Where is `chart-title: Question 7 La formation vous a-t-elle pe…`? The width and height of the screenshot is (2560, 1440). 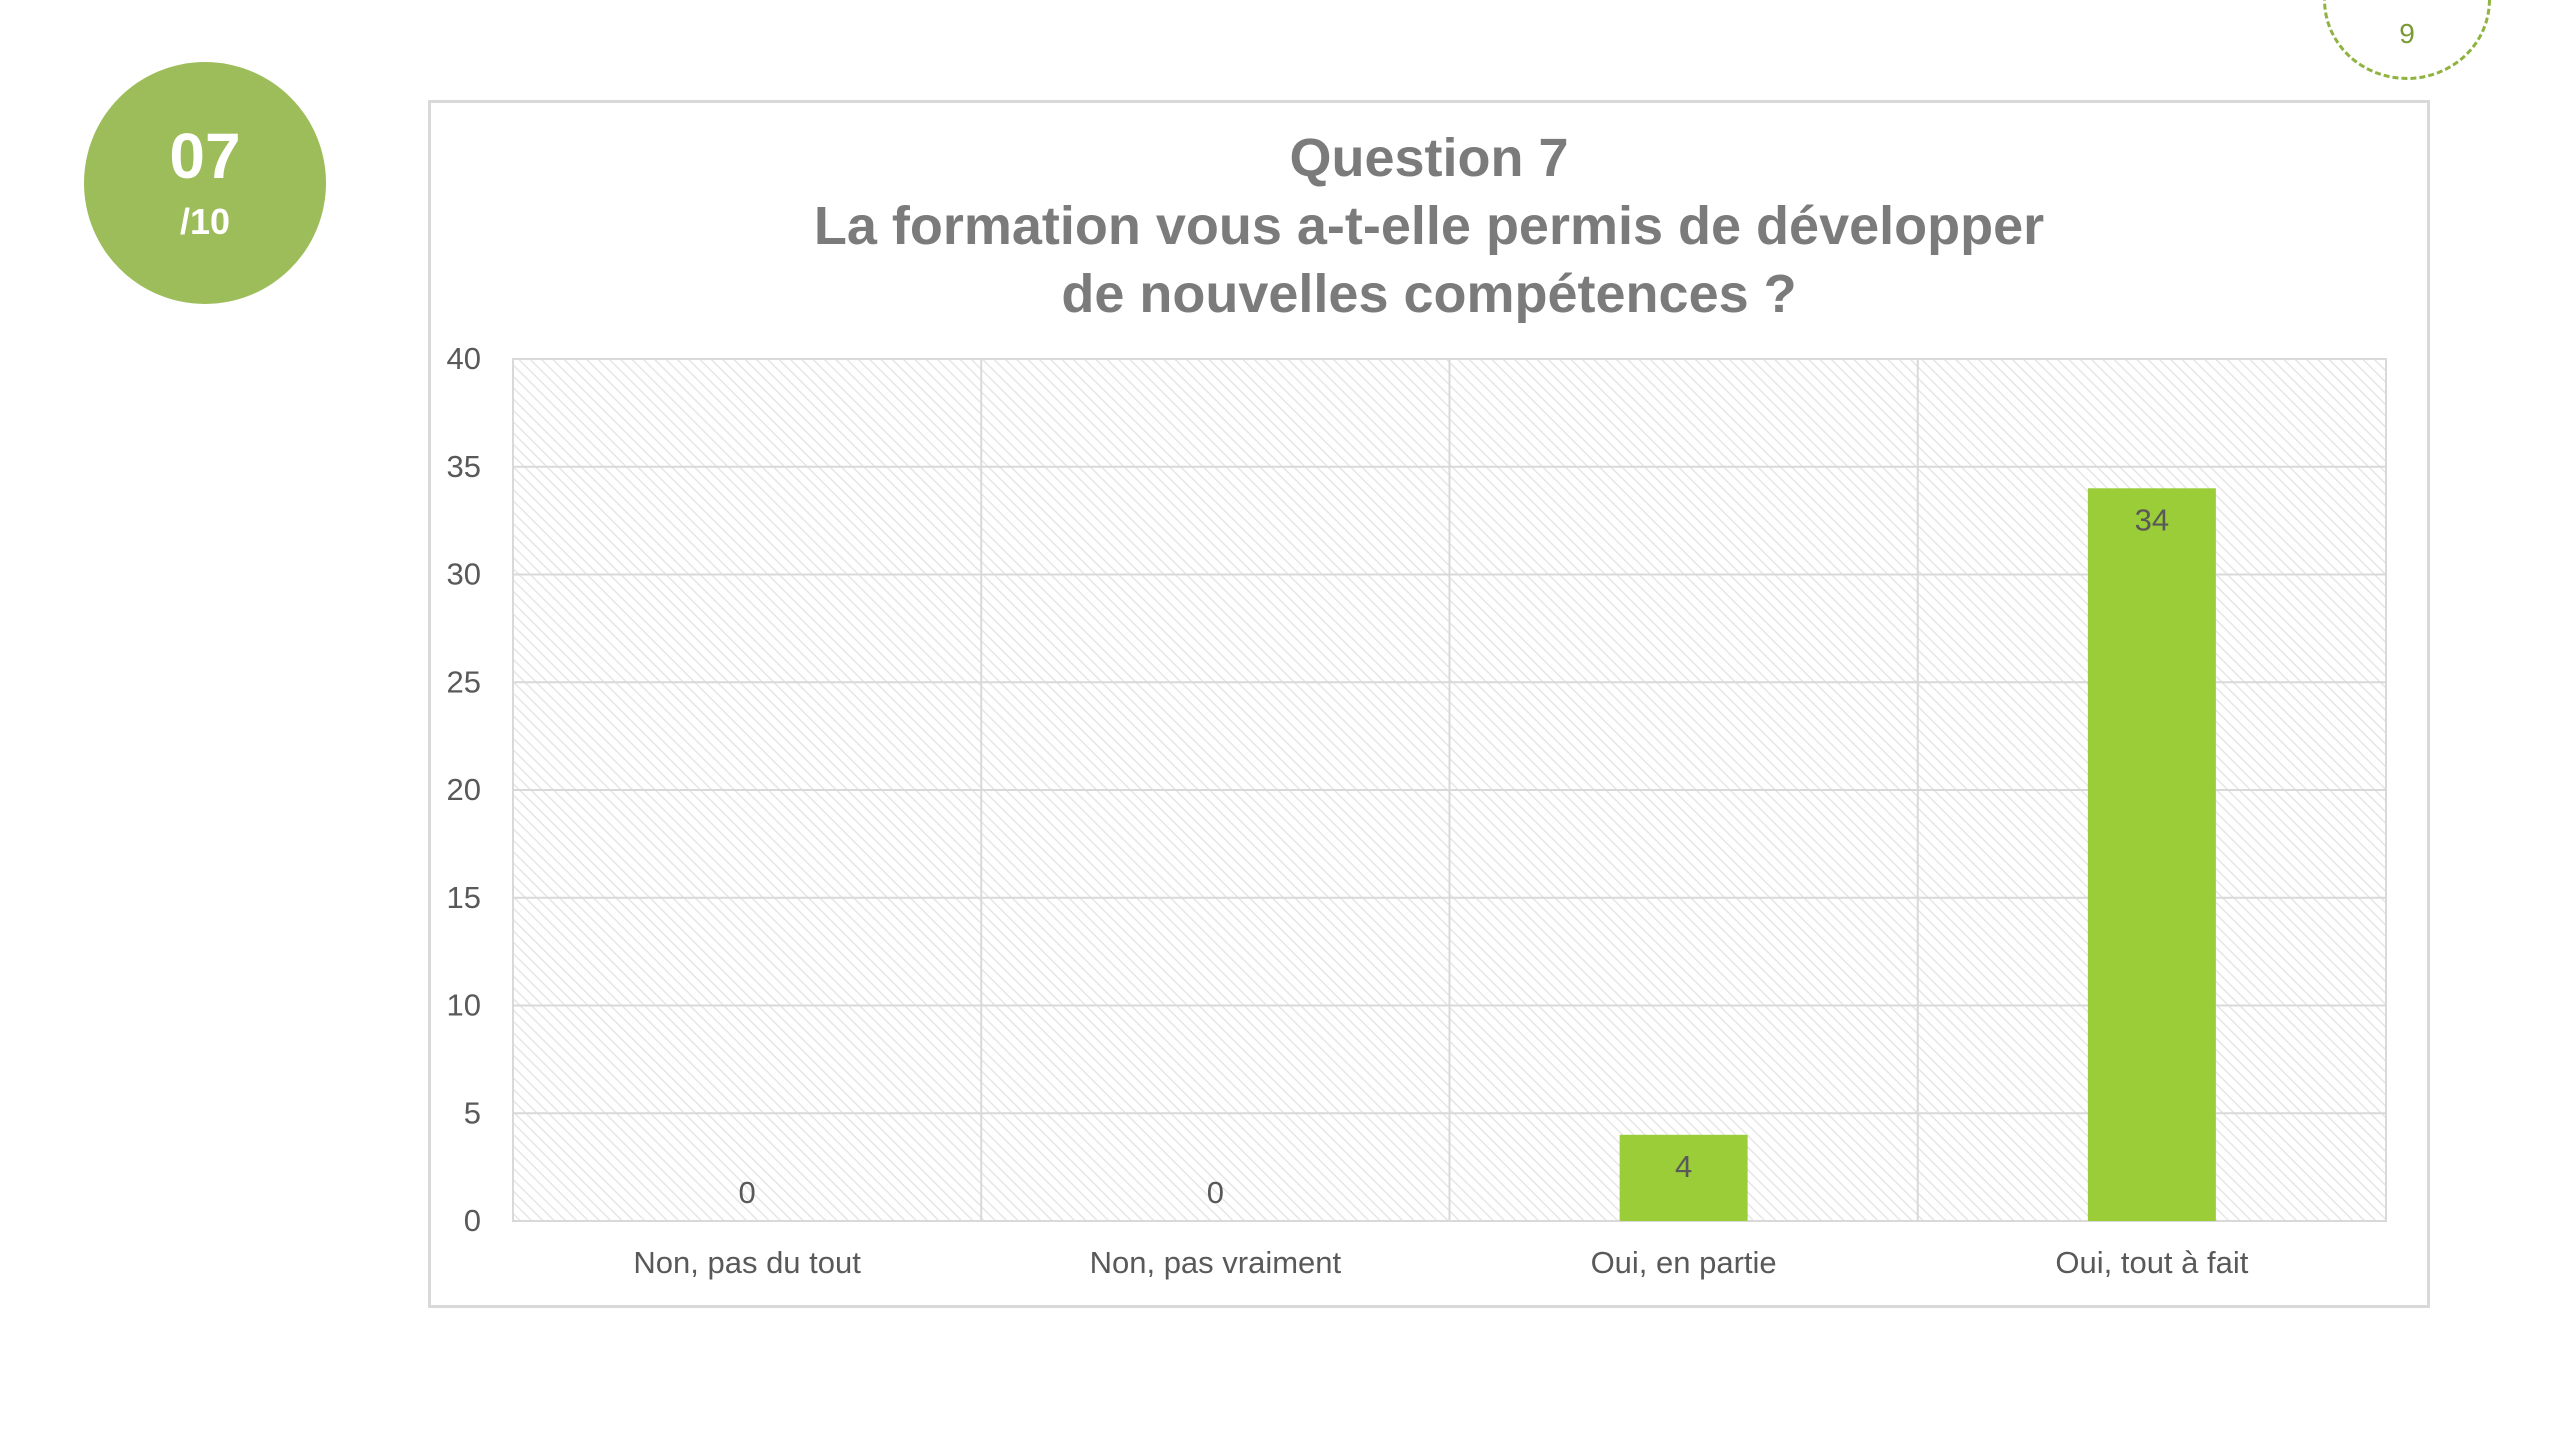 chart-title: Question 7 La formation vous a-t-elle pe… is located at coordinates (1429, 226).